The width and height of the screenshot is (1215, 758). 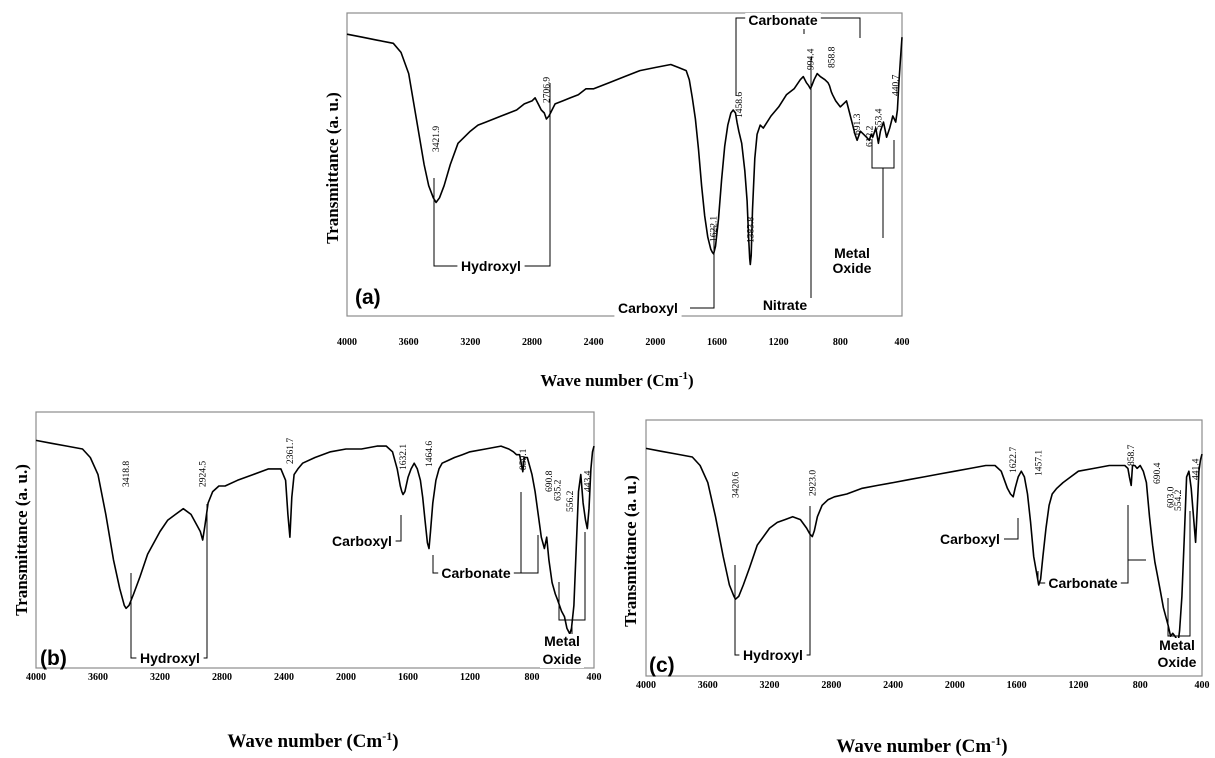 What do you see at coordinates (1132, 455) in the screenshot?
I see `peak-label: 858.7` at bounding box center [1132, 455].